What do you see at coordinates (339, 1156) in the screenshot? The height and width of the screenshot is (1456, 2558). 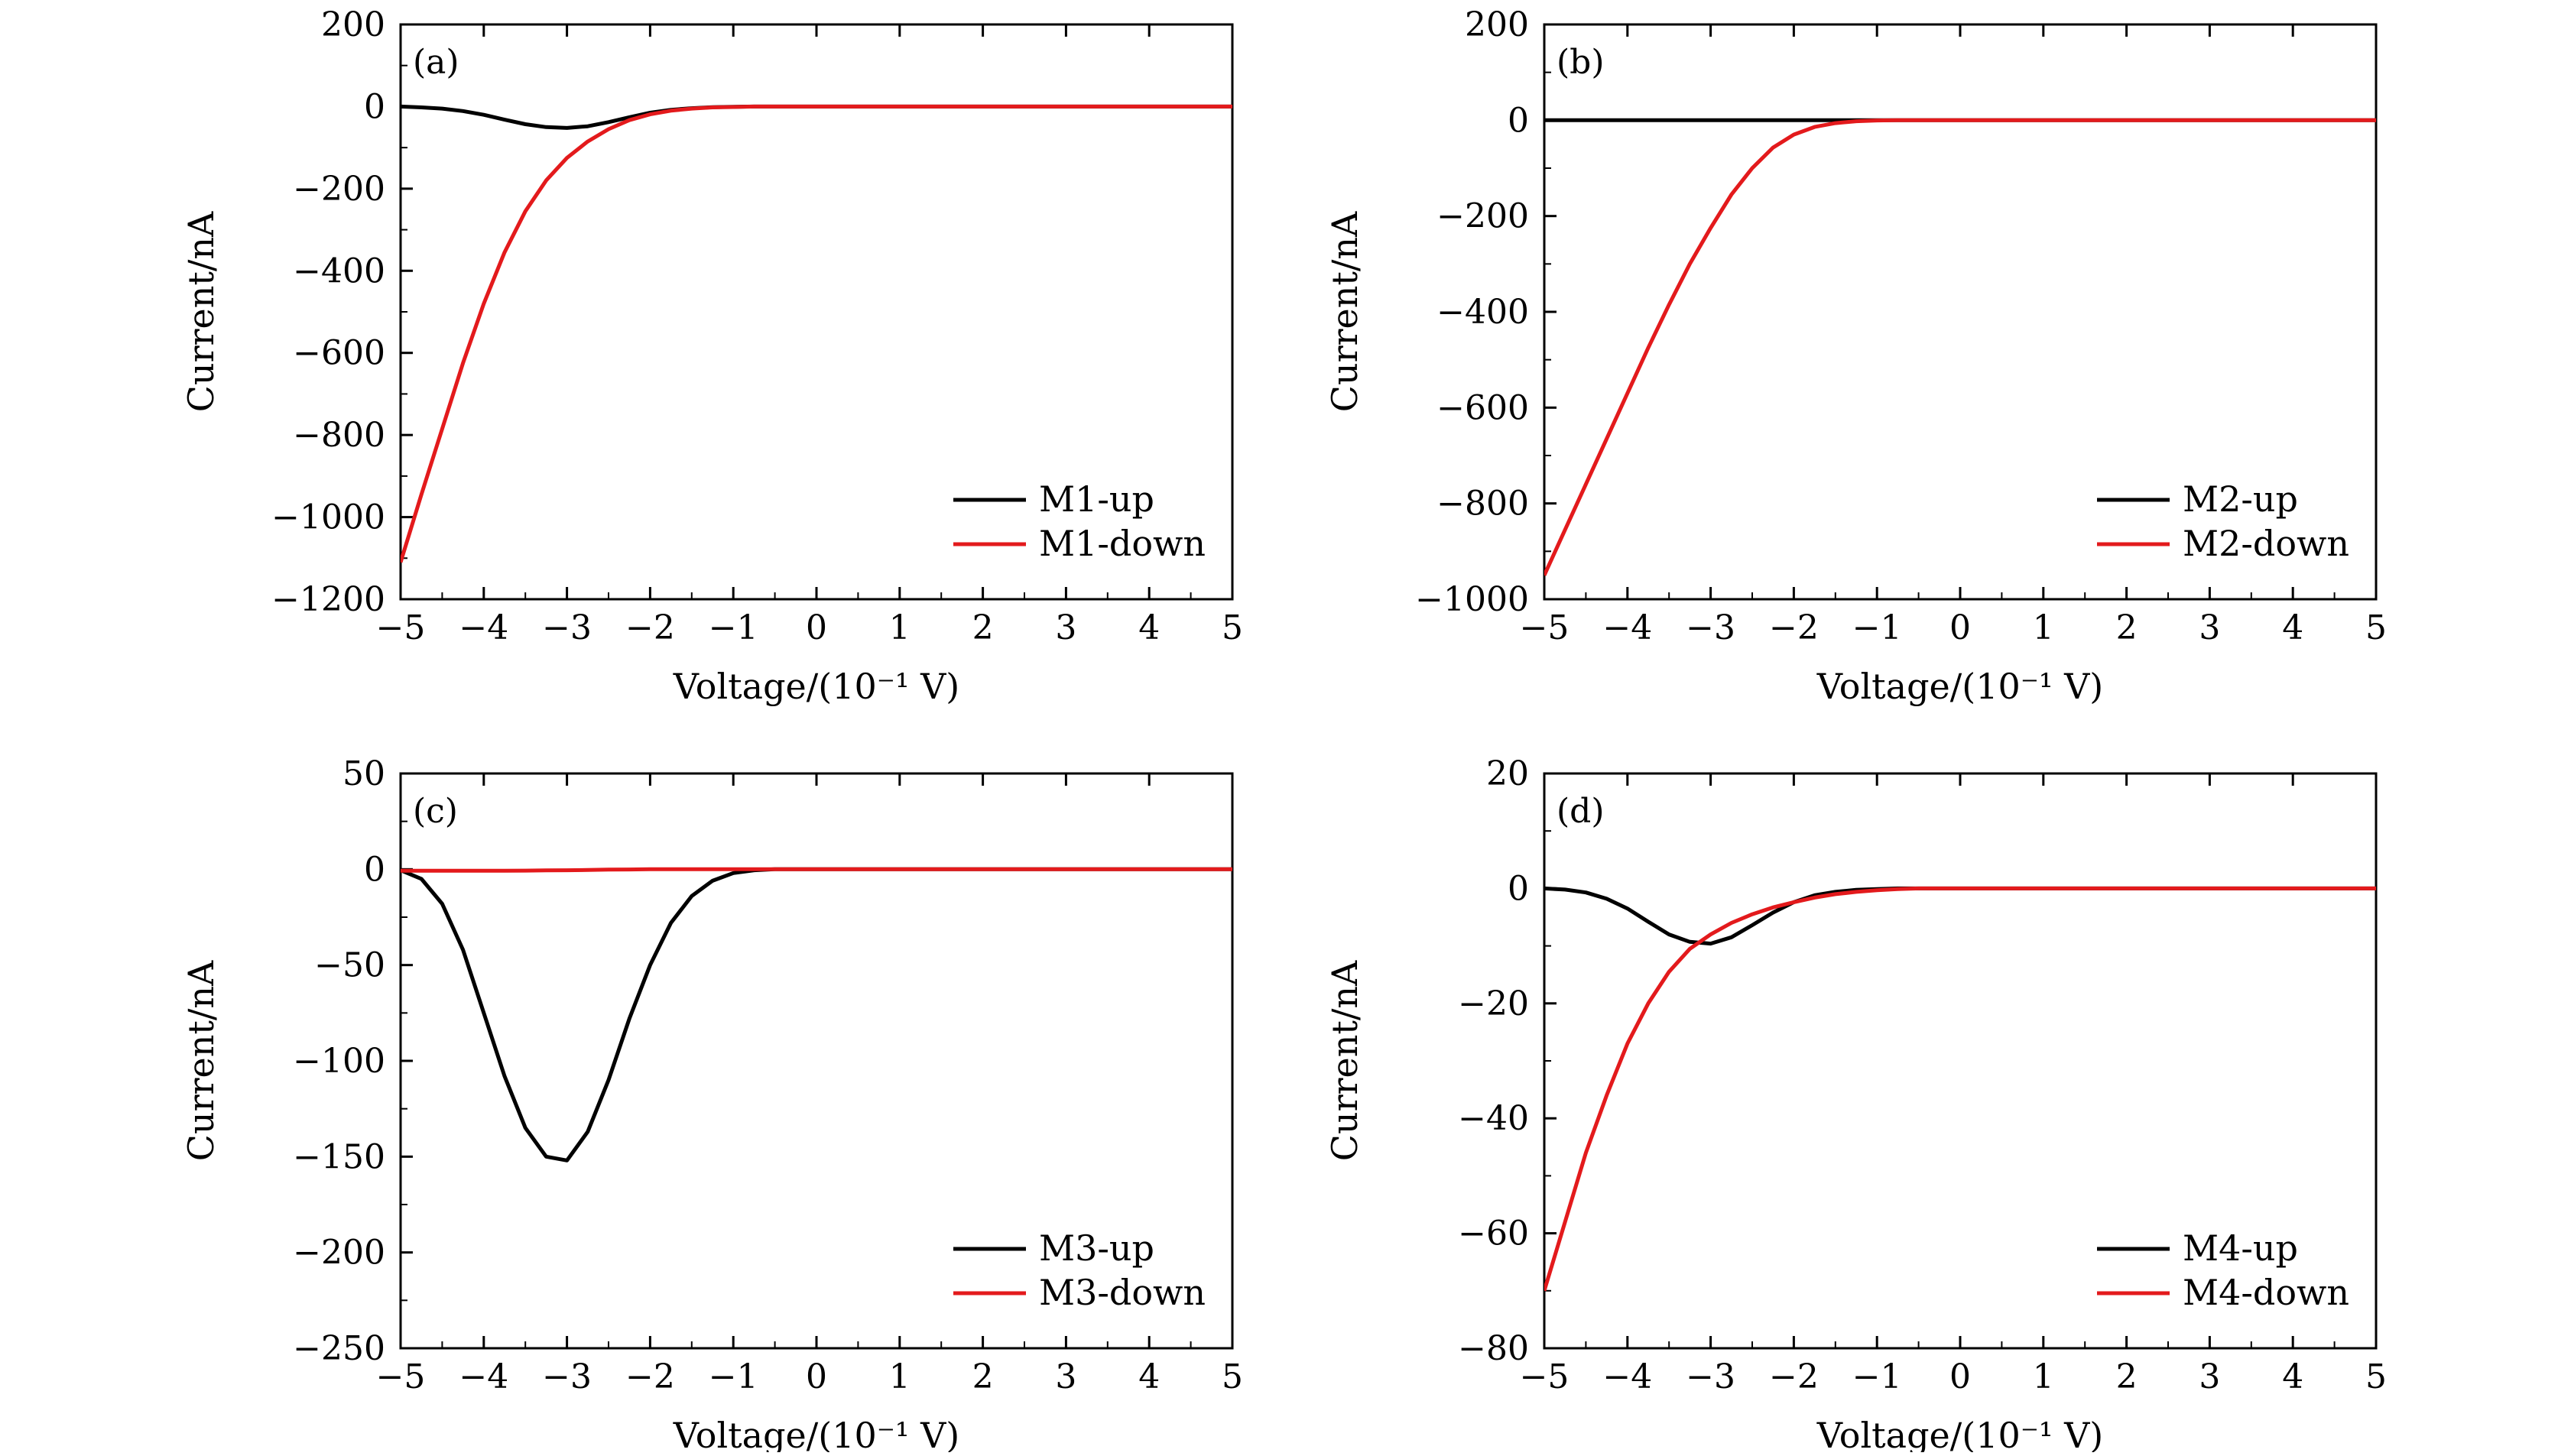 I see `y-tick-label: −150` at bounding box center [339, 1156].